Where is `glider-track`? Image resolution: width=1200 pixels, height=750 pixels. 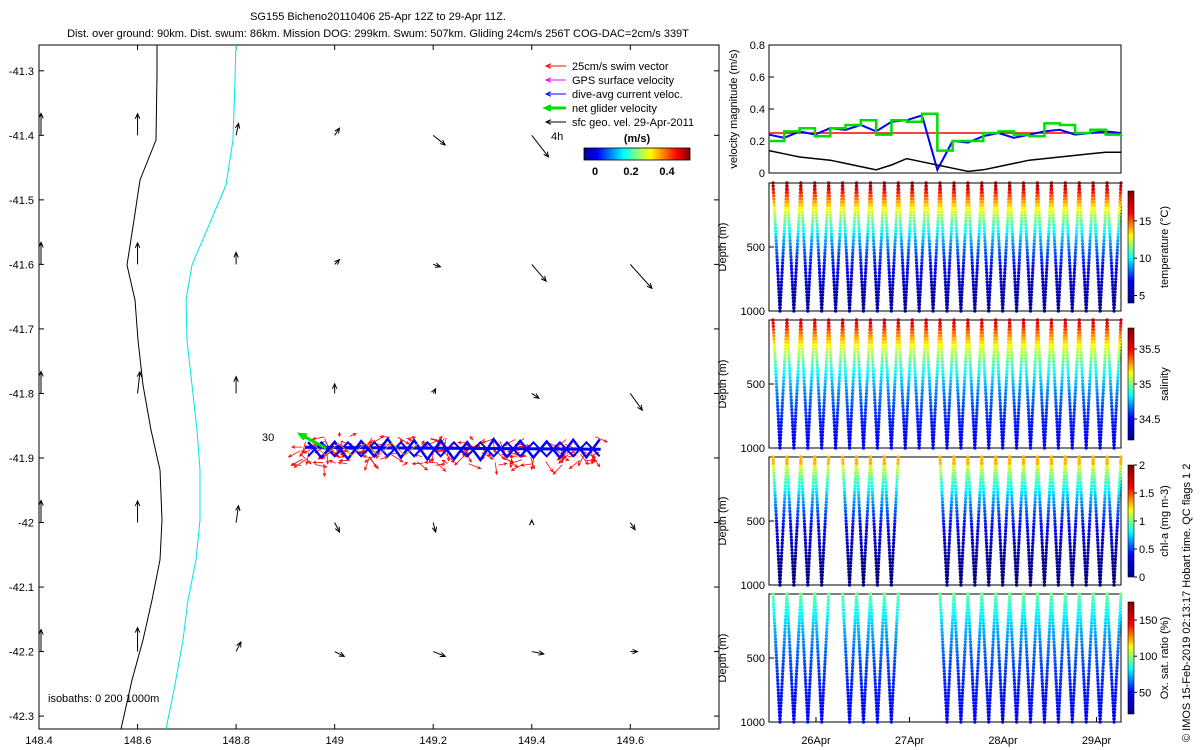
glider-track is located at coordinates (448, 454).